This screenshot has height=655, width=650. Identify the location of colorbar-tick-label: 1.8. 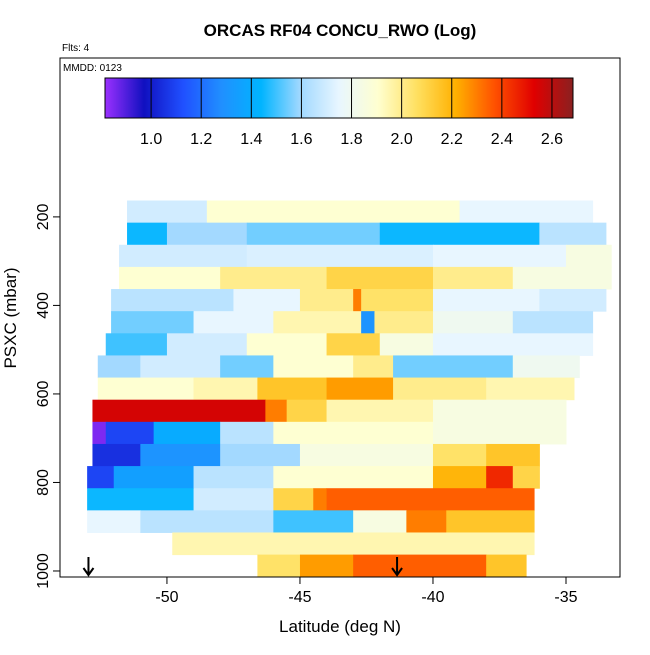
(351, 139).